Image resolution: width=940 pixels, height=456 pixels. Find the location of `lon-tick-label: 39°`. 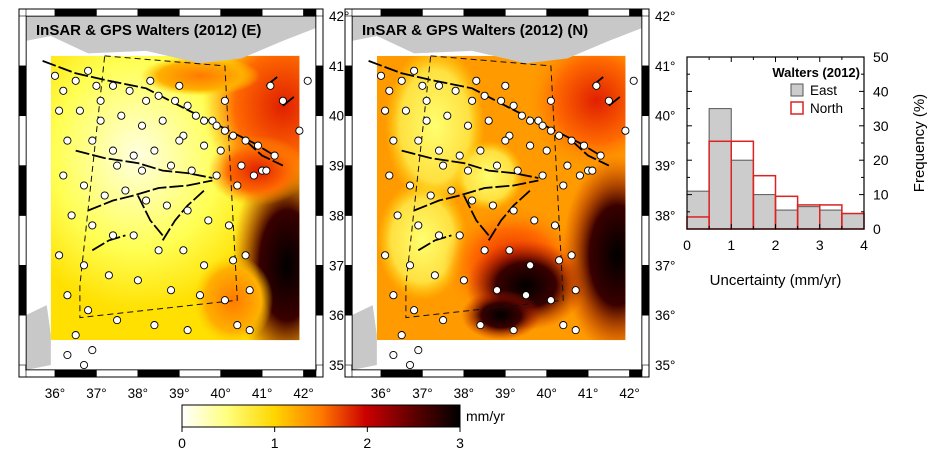

lon-tick-label: 39° is located at coordinates (505, 393).